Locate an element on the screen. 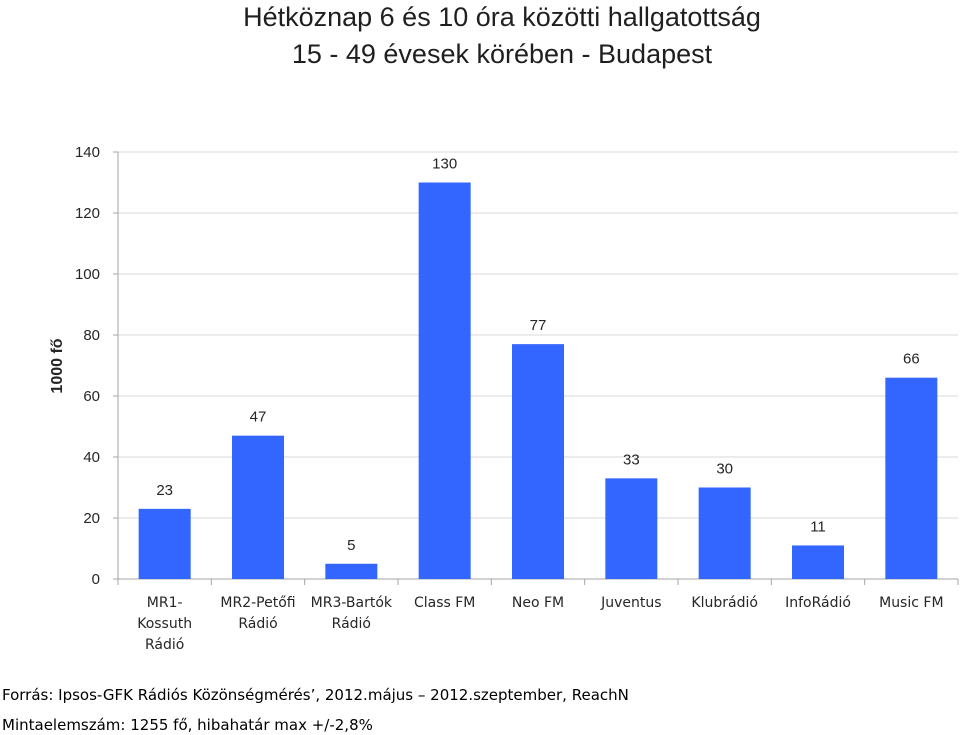 This screenshot has width=960, height=735. x-tick-label: InfoRádió is located at coordinates (818, 603).